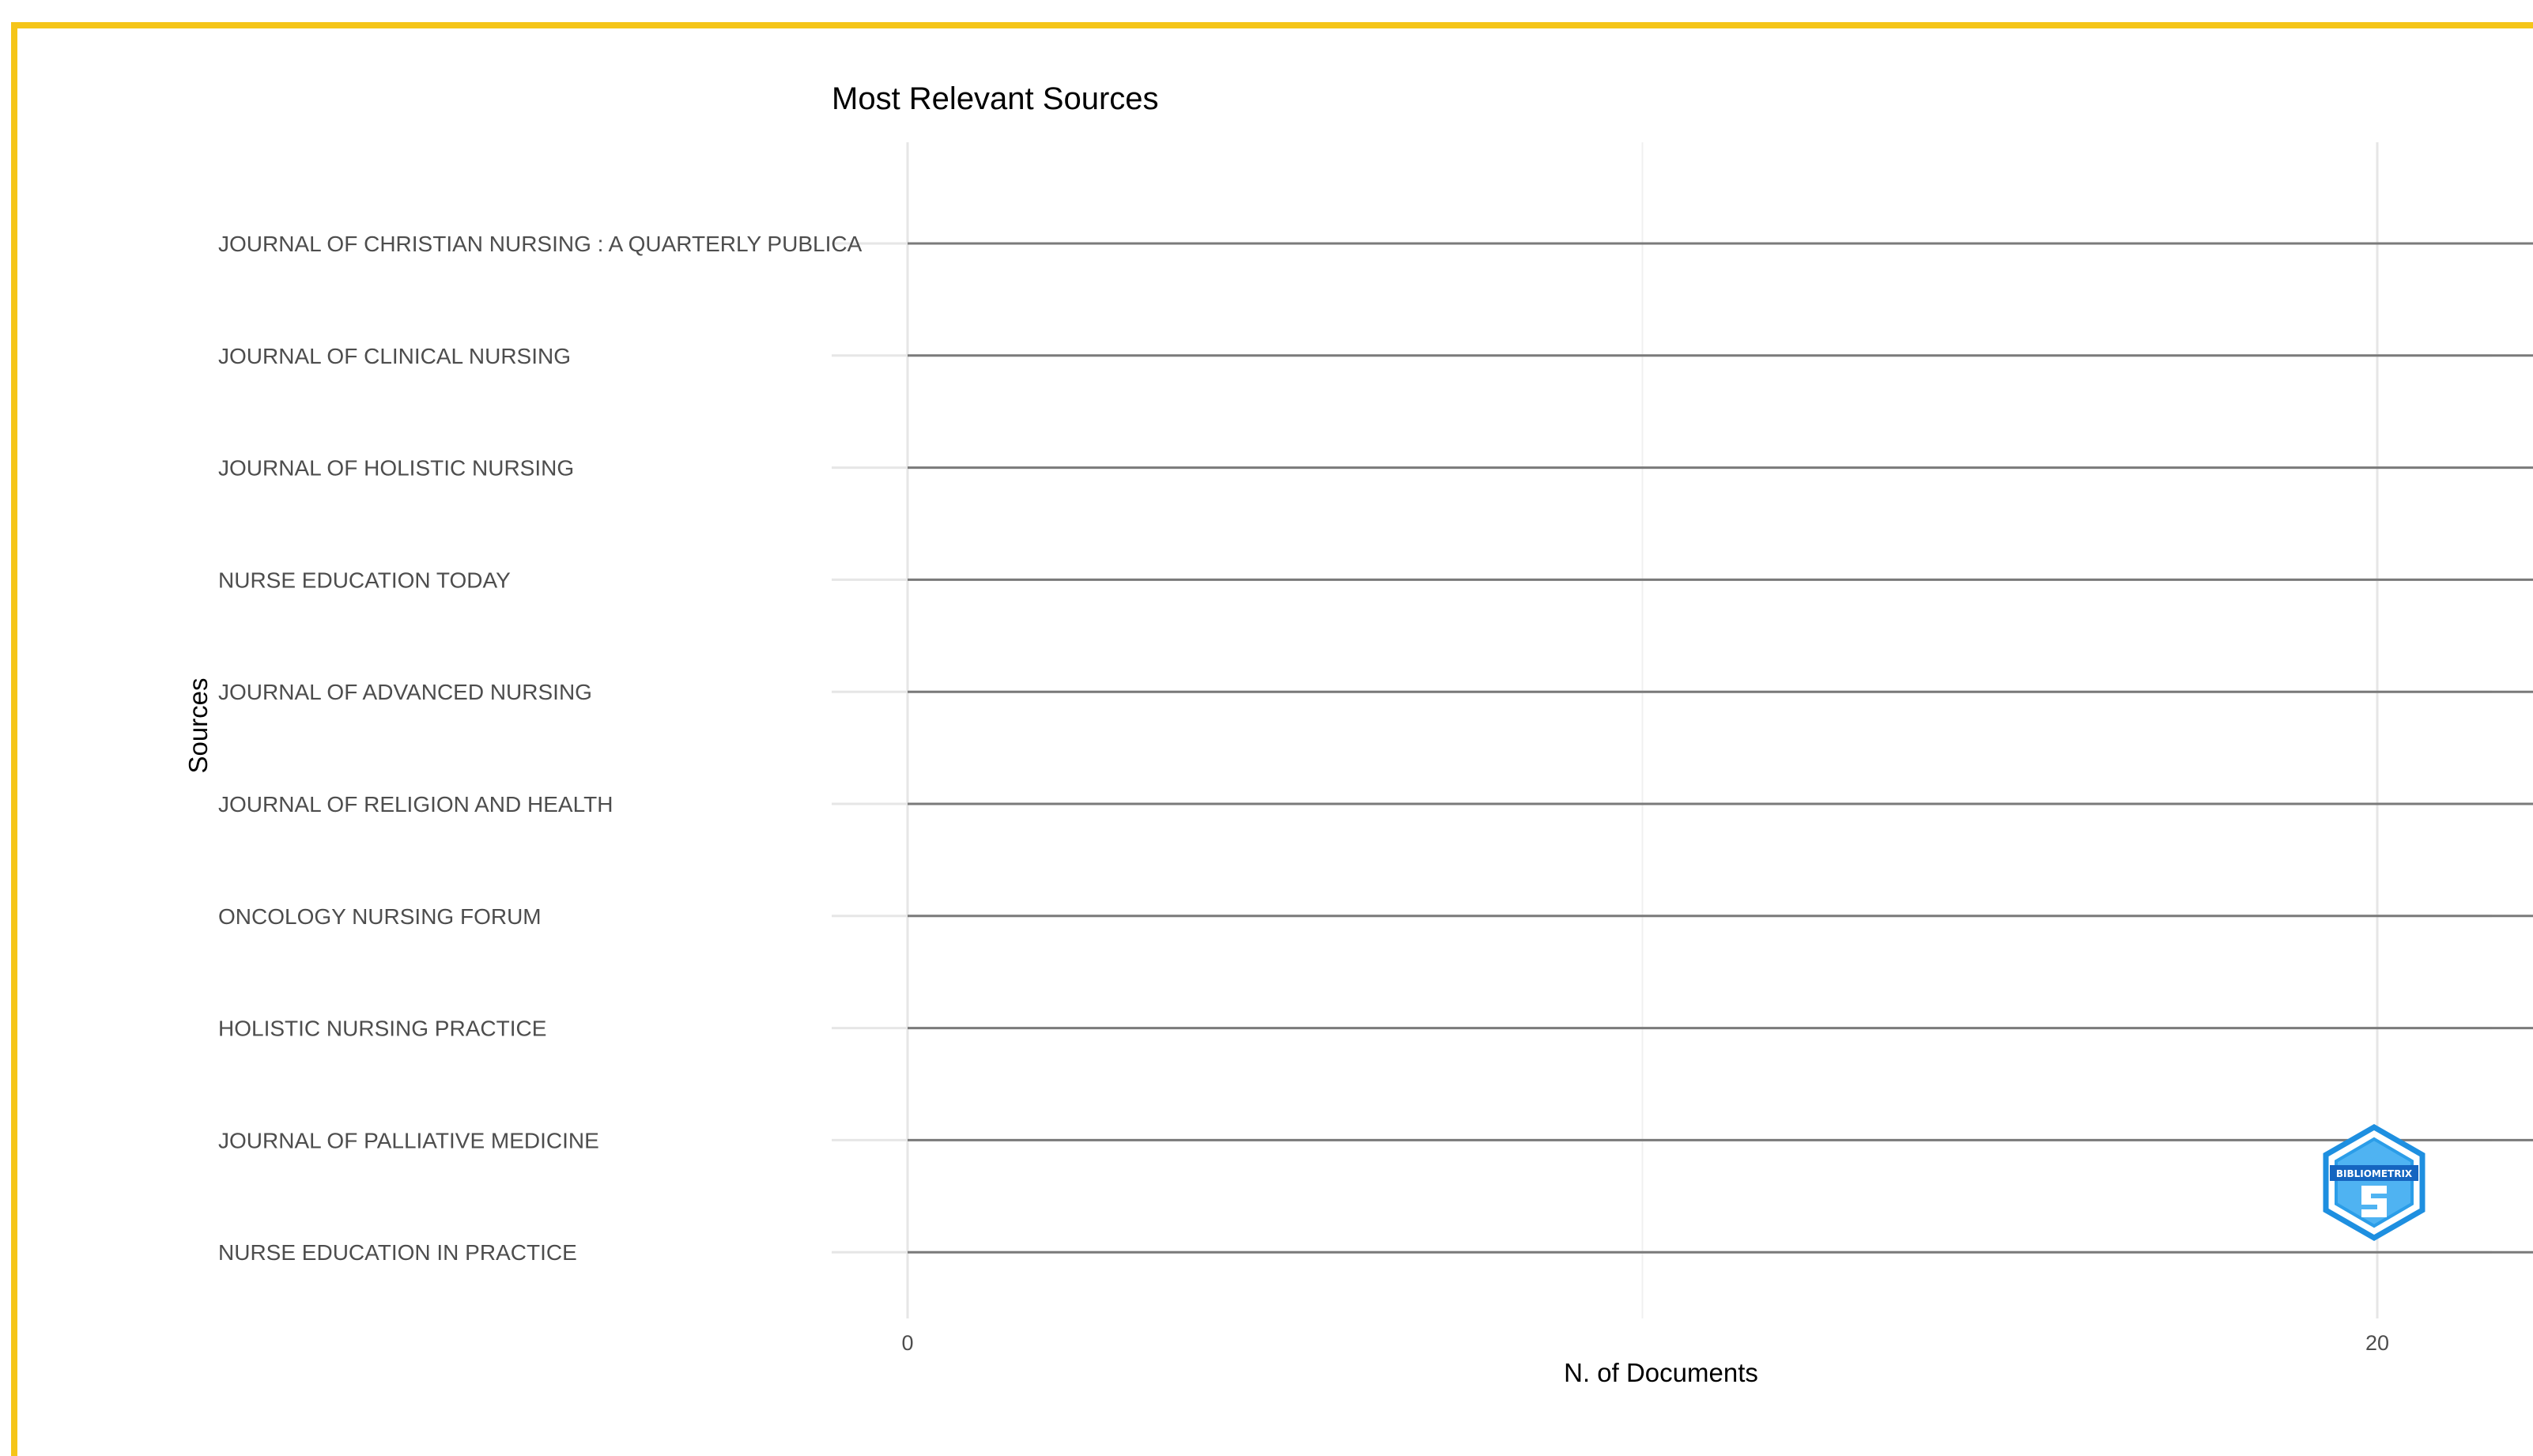  I want to click on x-tick-labels: 020406080, so click(1645, 1343).